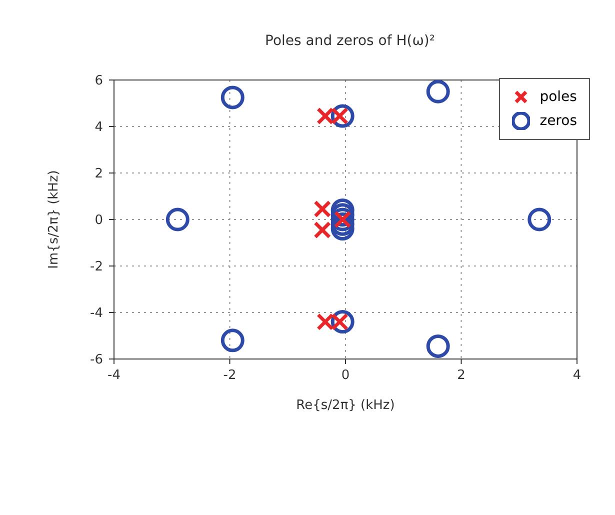 This screenshot has height=515, width=615. What do you see at coordinates (96, 360) in the screenshot?
I see `y-tick-label: -6` at bounding box center [96, 360].